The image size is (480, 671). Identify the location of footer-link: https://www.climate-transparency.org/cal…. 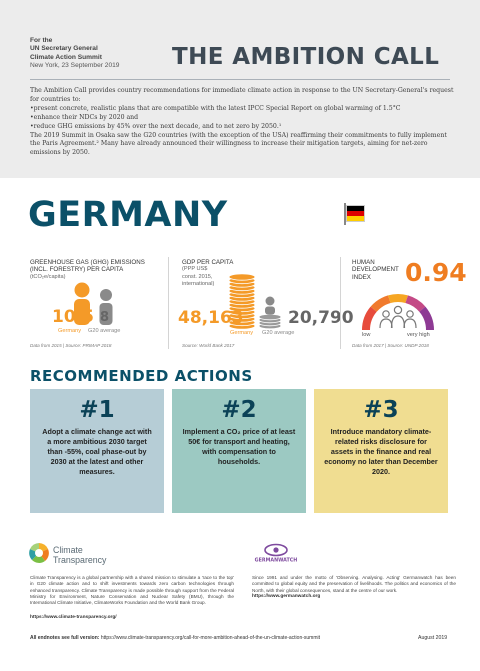
(210, 638).